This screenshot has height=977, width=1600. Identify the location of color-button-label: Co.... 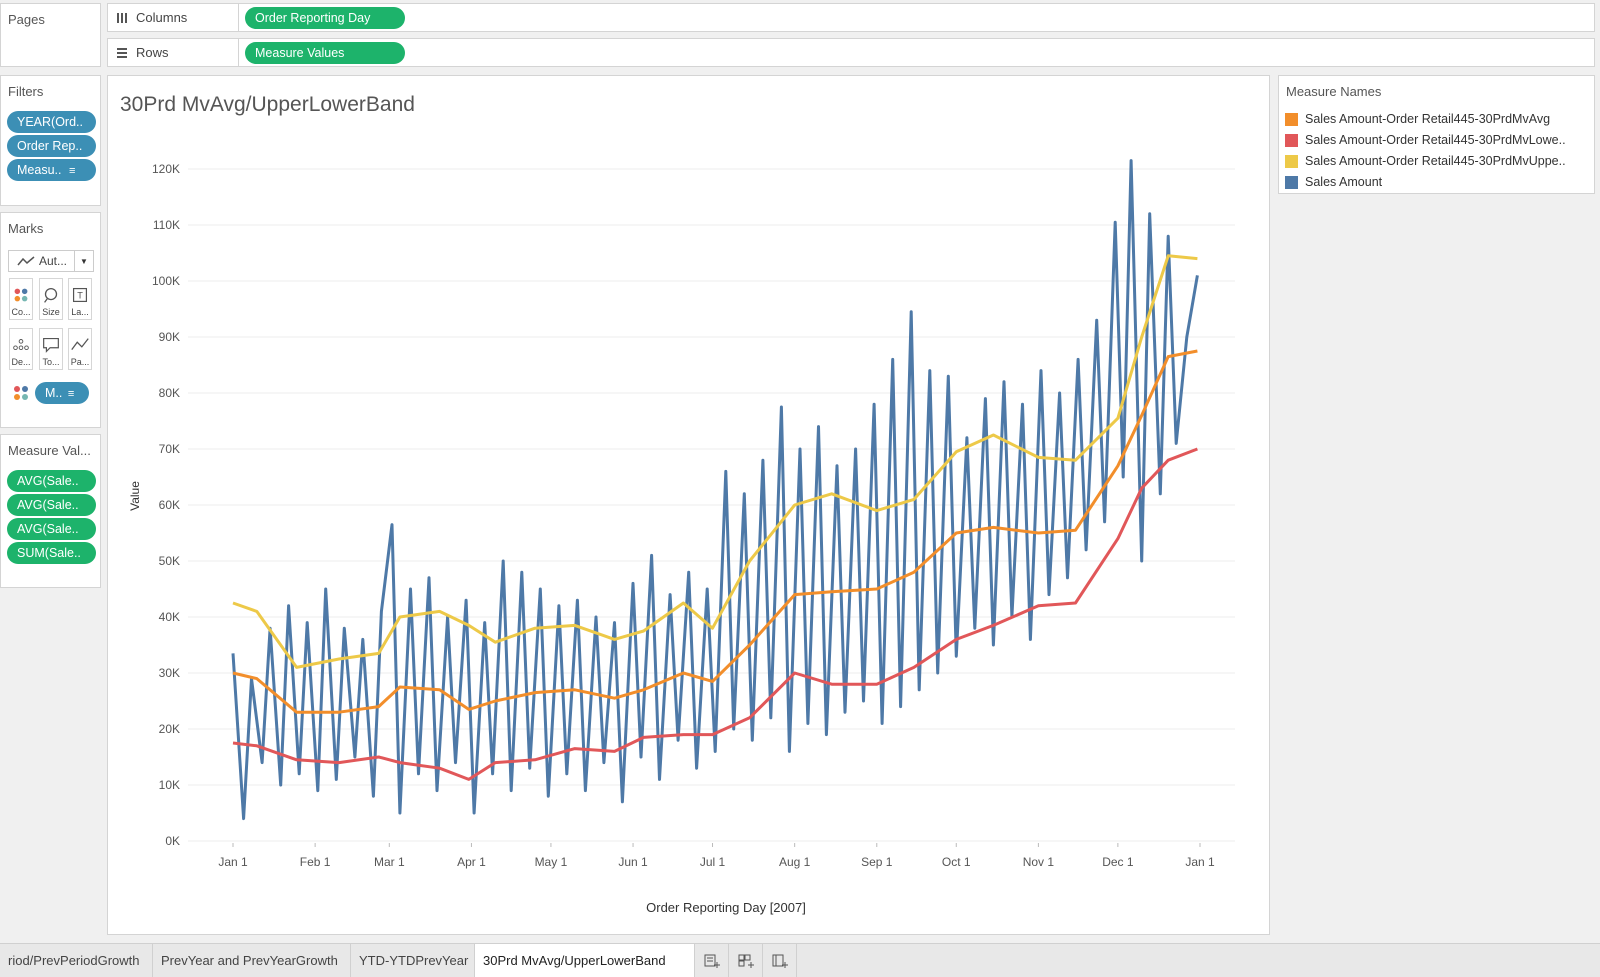
(21, 312).